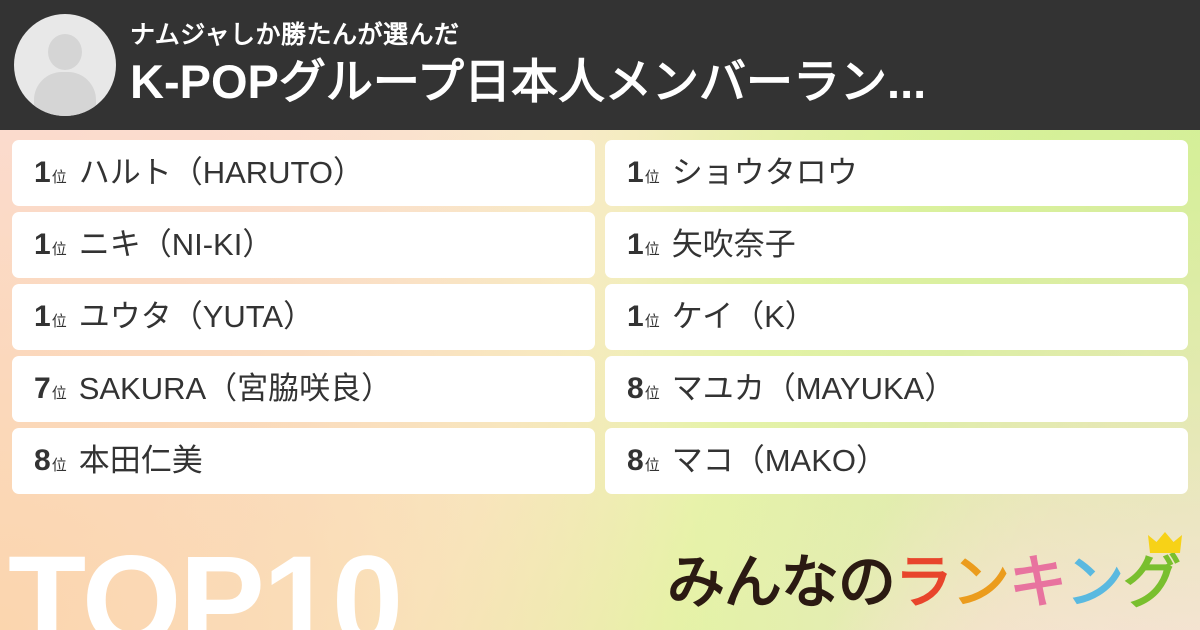  I want to click on logo-text-colored: ランキング, so click(1038, 573).